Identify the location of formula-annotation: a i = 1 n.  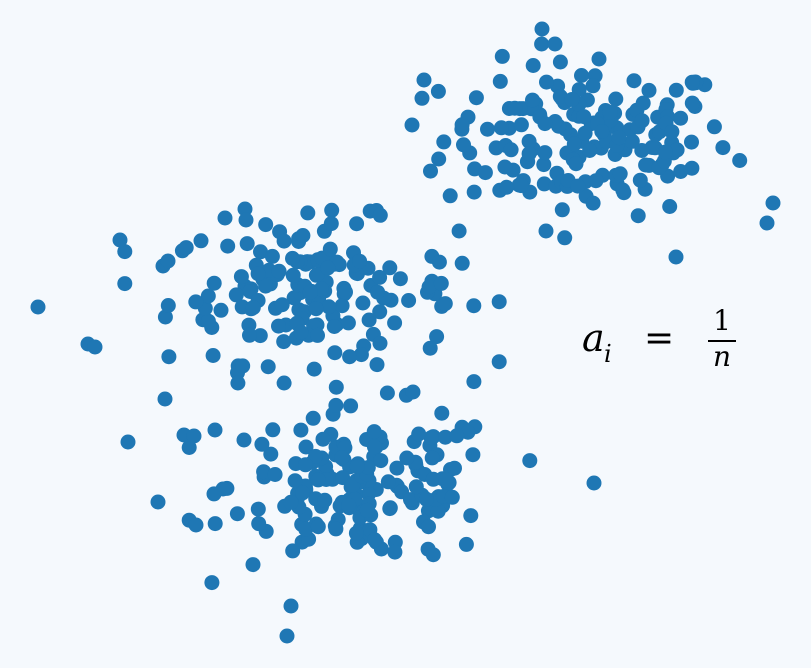
(659, 338).